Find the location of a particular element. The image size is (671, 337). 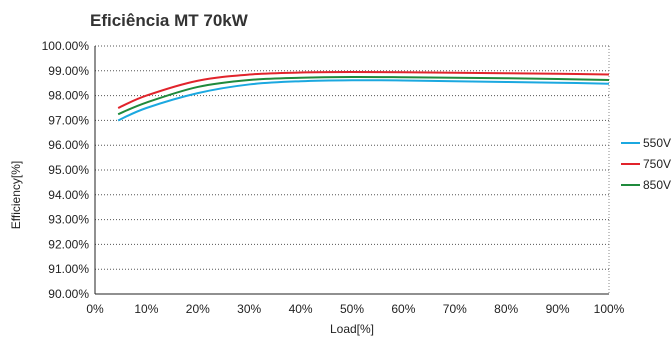

x-tick-label: 10% is located at coordinates (146, 309).